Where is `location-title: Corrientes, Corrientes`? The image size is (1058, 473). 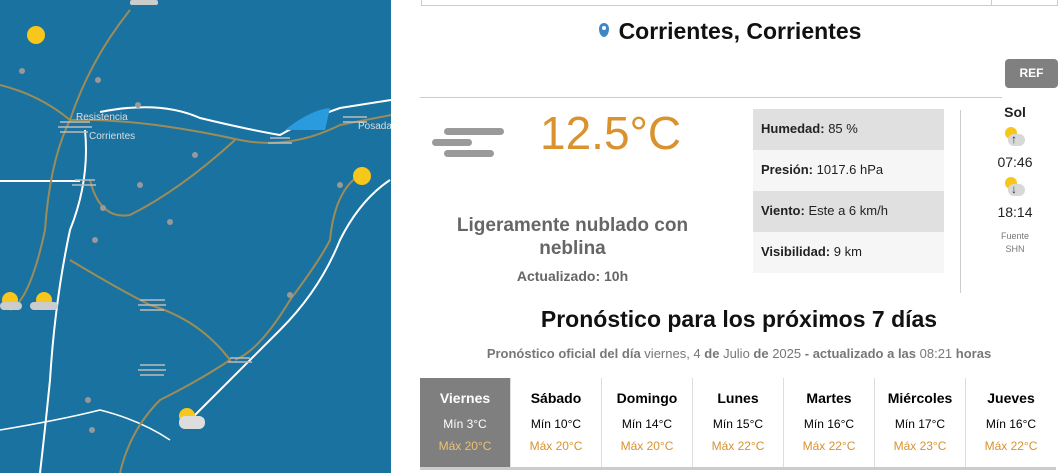
location-title: Corrientes, Corrientes is located at coordinates (730, 31).